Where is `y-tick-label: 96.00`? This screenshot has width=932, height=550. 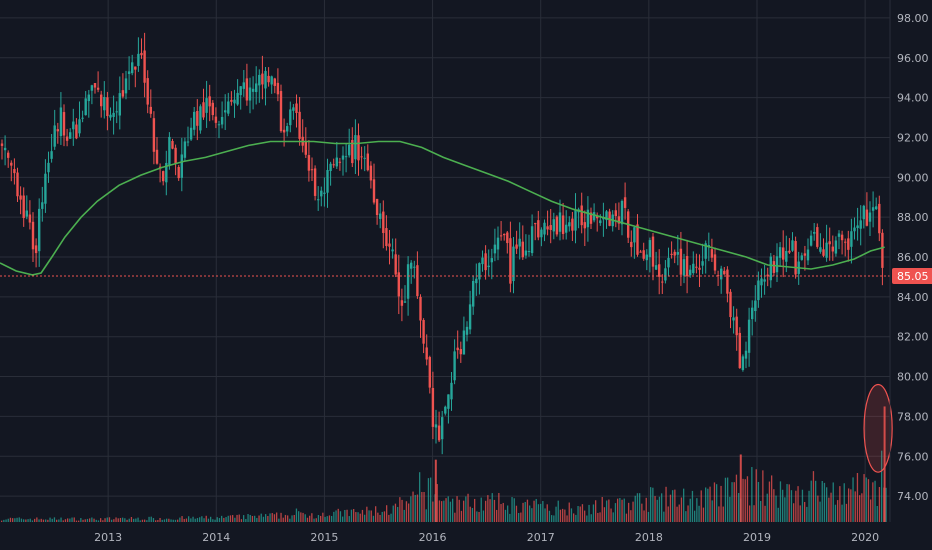
y-tick-label: 96.00 is located at coordinates (913, 58).